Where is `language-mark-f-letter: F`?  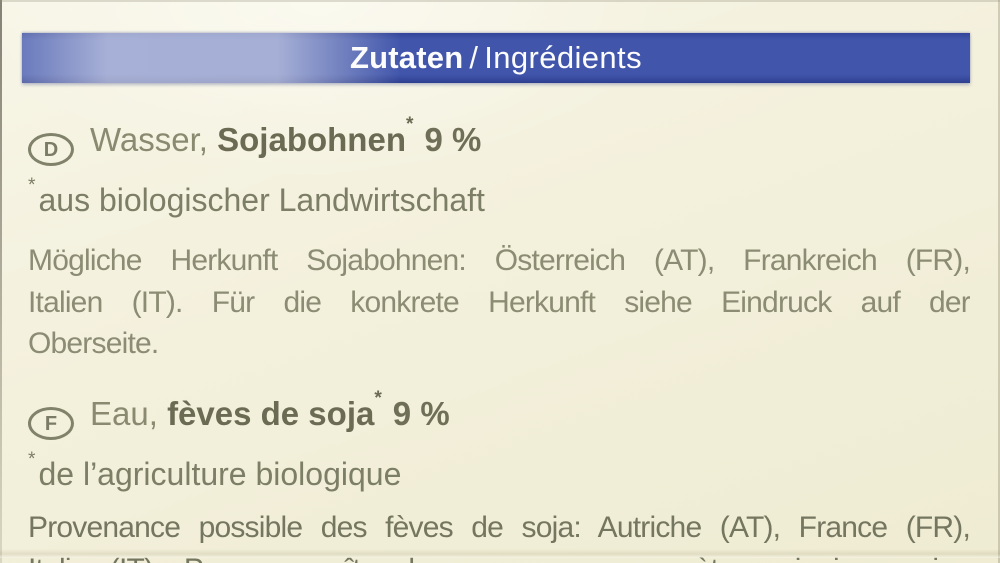
language-mark-f-letter: F is located at coordinates (51, 423).